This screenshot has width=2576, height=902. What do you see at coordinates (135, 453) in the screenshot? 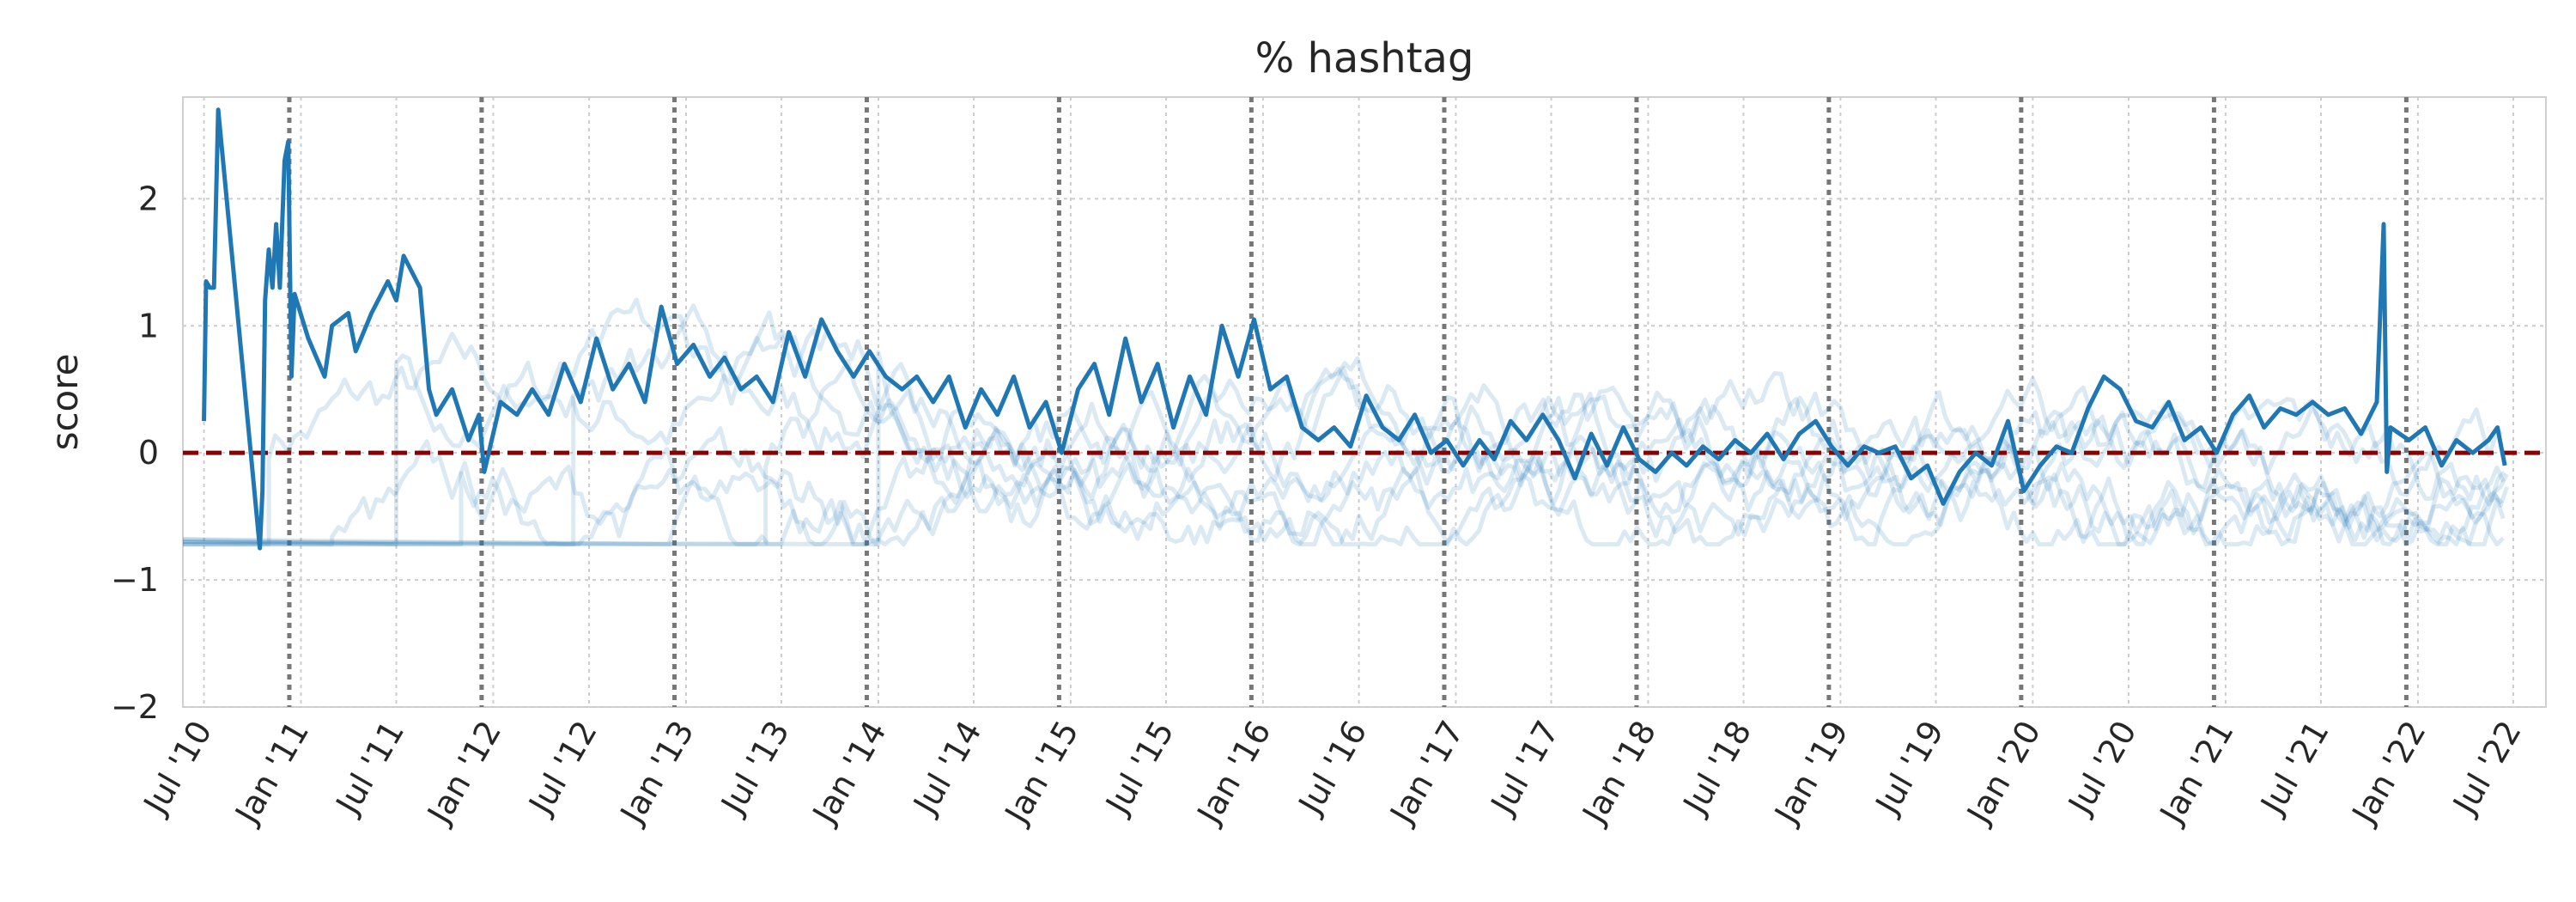
I see `y-axis-ticks: −2 −1 0 1 2` at bounding box center [135, 453].